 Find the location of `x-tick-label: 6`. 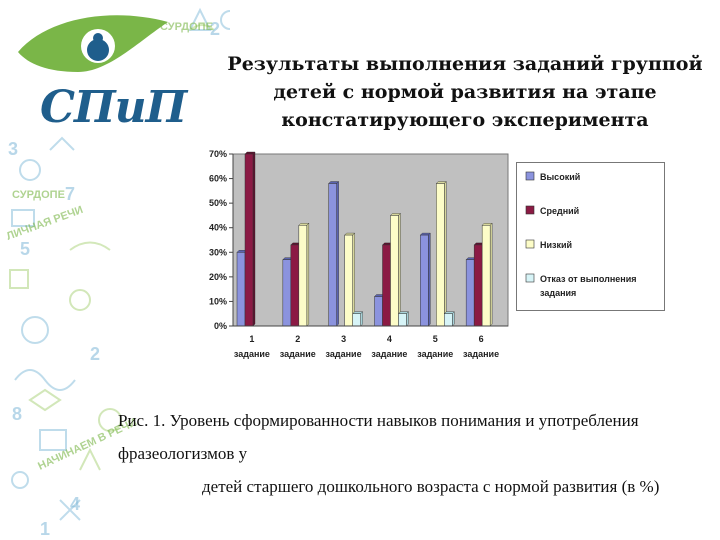

x-tick-label: 6 is located at coordinates (481, 339).